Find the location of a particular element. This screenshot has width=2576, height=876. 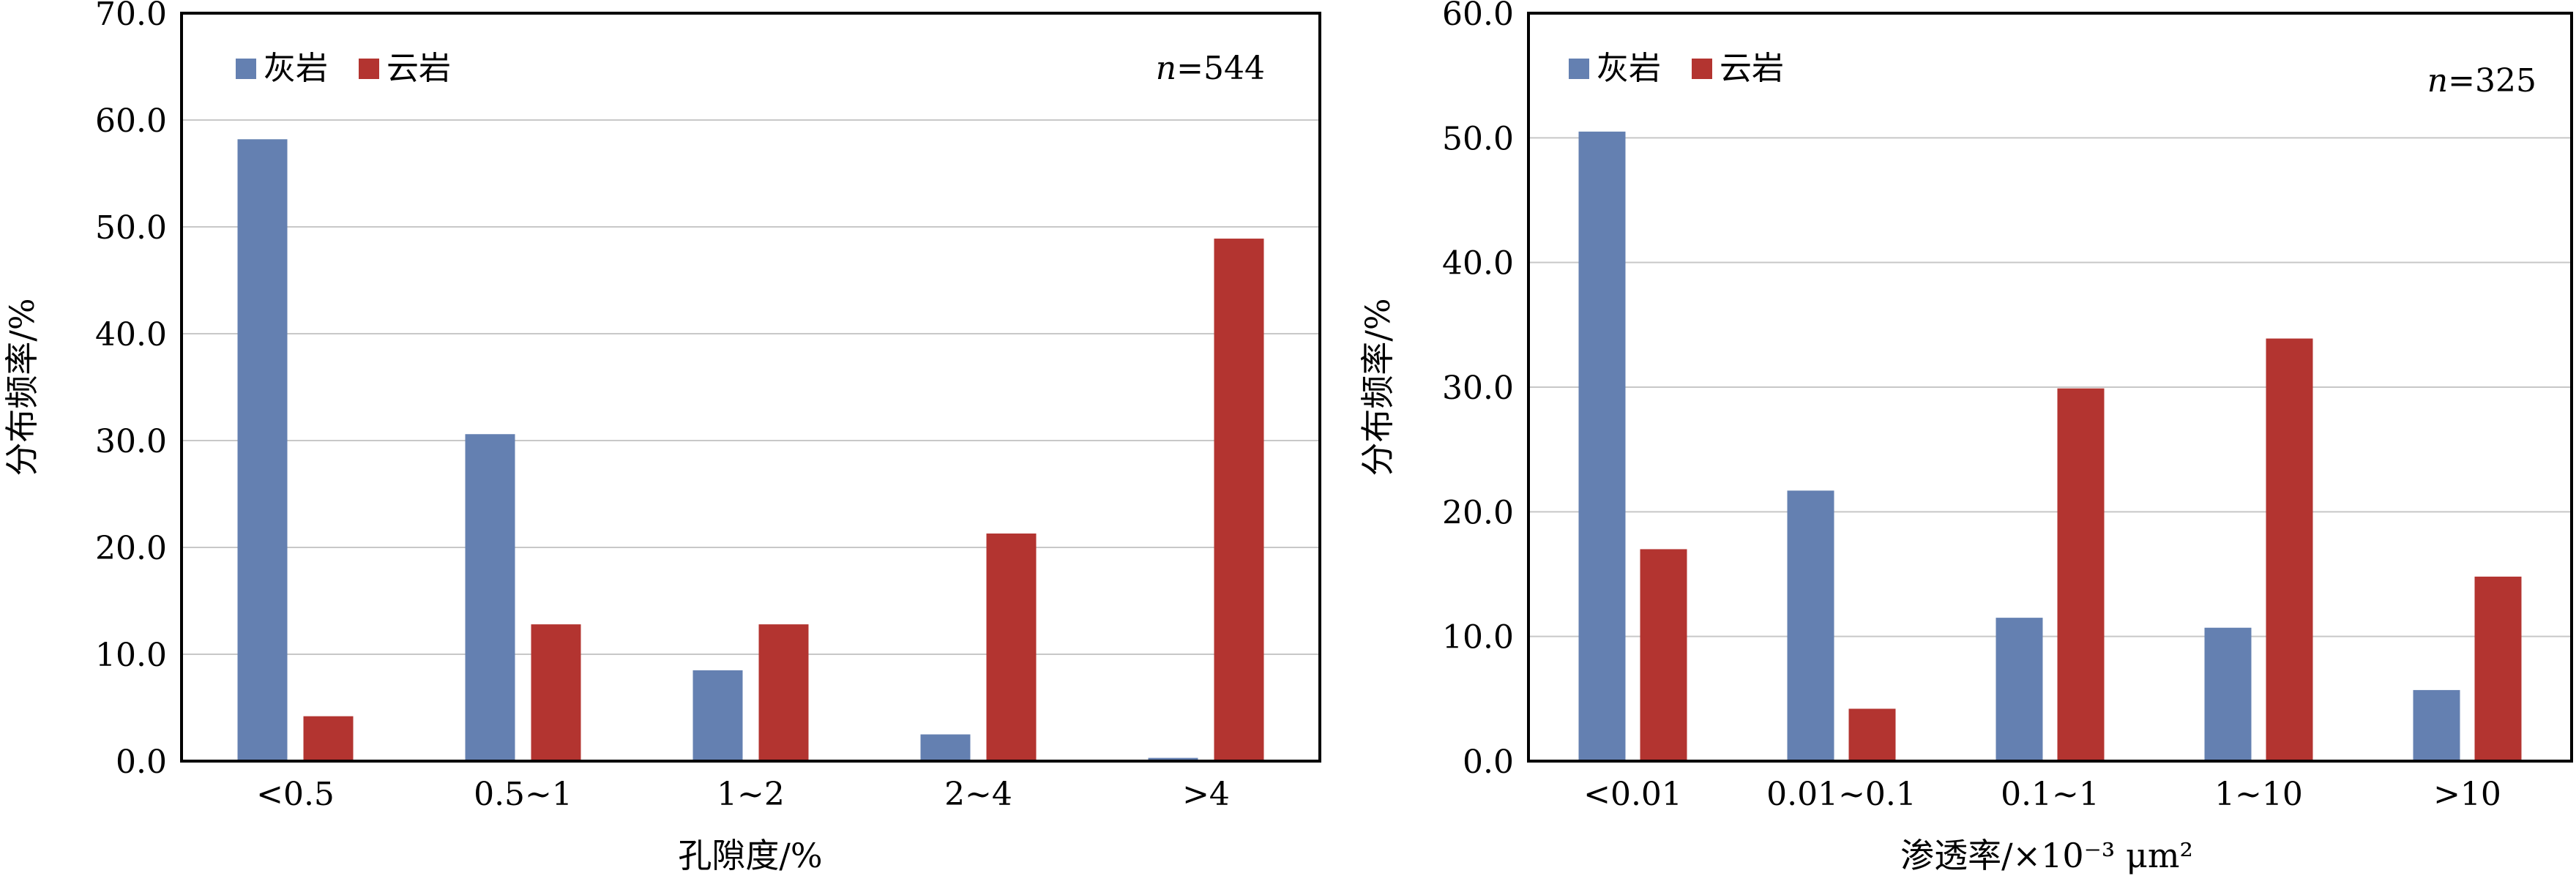

x-tick-label: <0.01 is located at coordinates (1632, 794).